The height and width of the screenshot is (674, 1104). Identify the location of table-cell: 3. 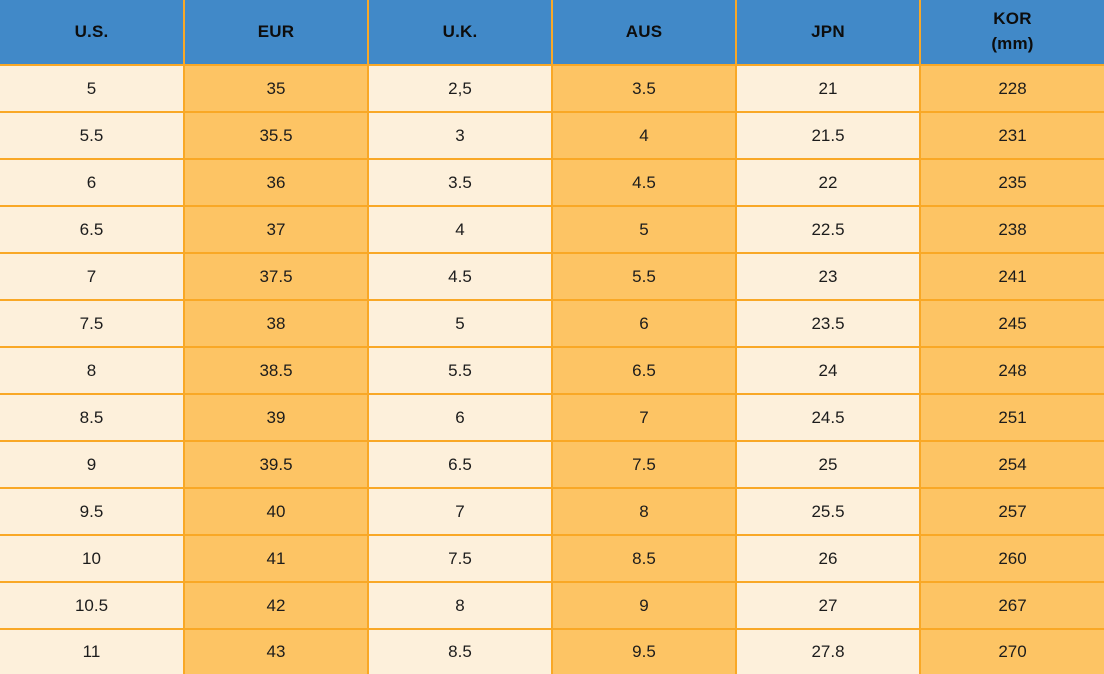
(460, 135).